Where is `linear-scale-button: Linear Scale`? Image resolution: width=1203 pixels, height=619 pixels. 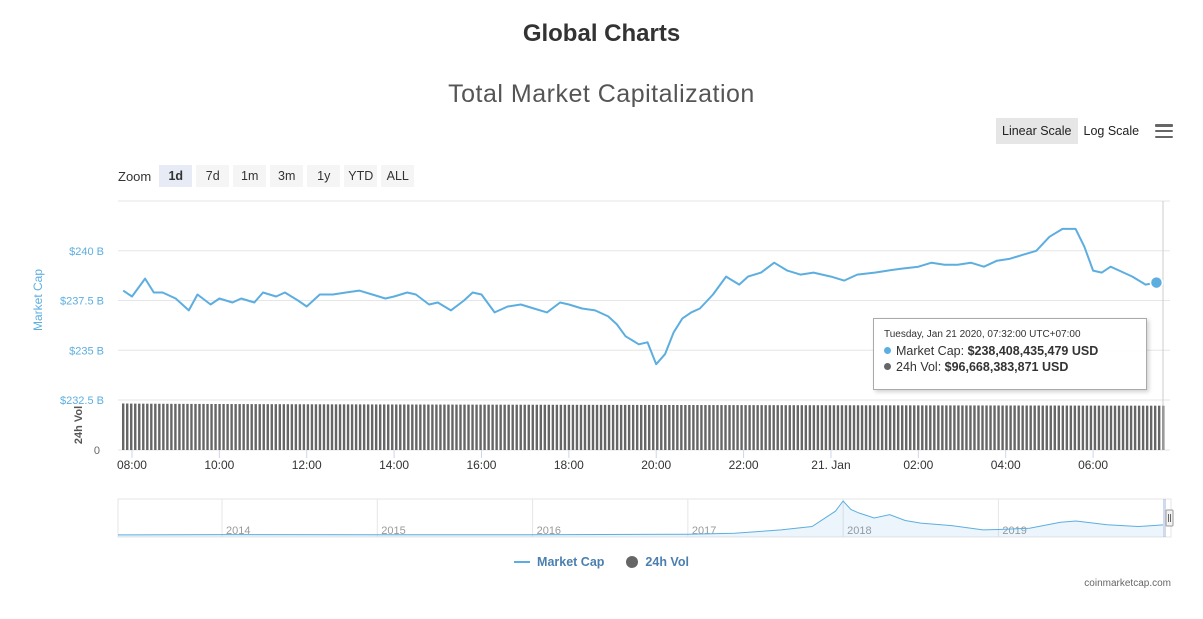 linear-scale-button: Linear Scale is located at coordinates (1037, 131).